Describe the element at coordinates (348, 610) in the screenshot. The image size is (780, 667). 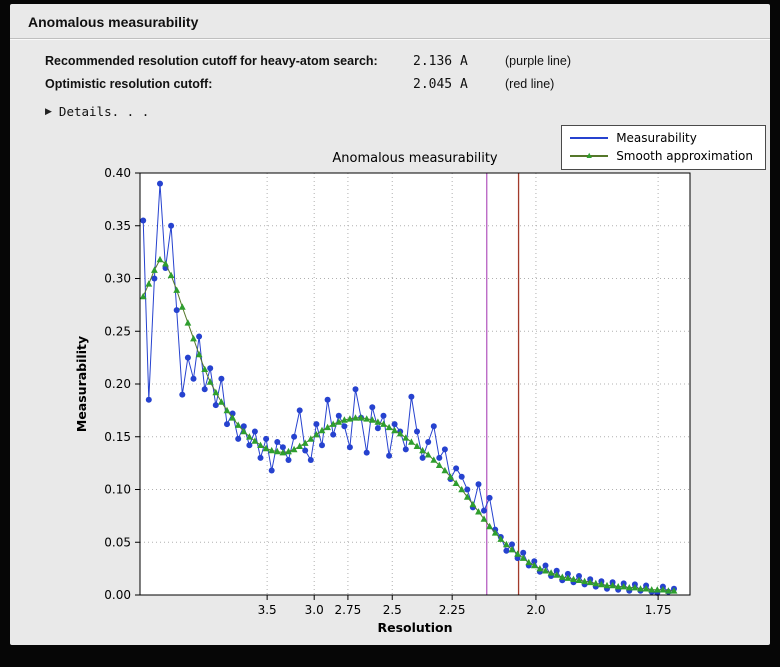
I see `x-tick-label: 2.75` at that location.